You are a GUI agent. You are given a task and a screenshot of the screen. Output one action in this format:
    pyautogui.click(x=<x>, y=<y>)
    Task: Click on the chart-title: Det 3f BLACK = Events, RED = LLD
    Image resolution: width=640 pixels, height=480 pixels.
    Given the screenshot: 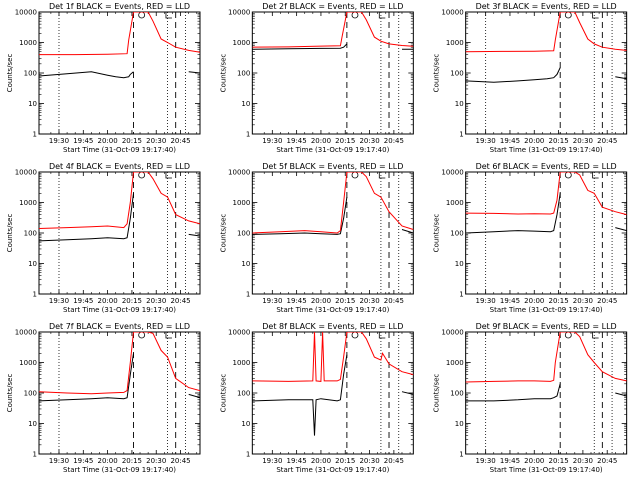 What is the action you would take?
    pyautogui.click(x=546, y=6)
    